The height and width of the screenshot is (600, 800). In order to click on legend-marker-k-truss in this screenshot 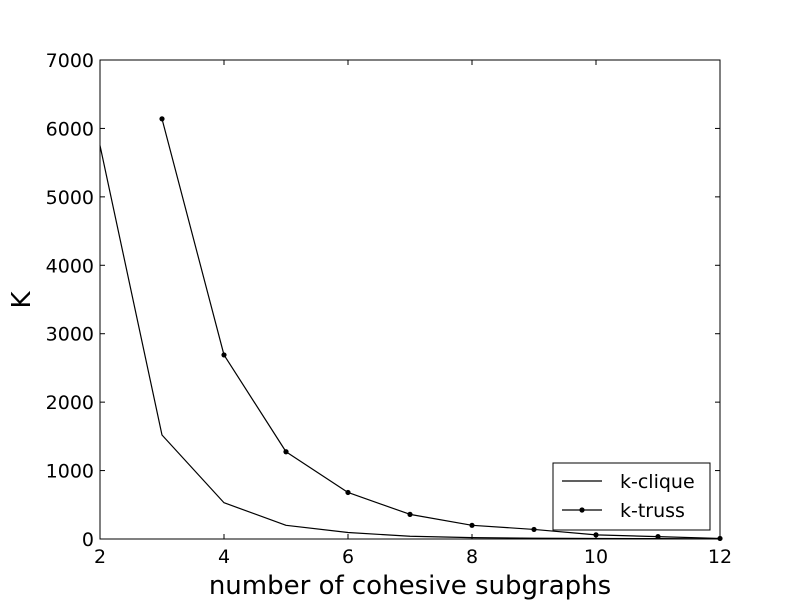, I will do `click(582, 510)`.